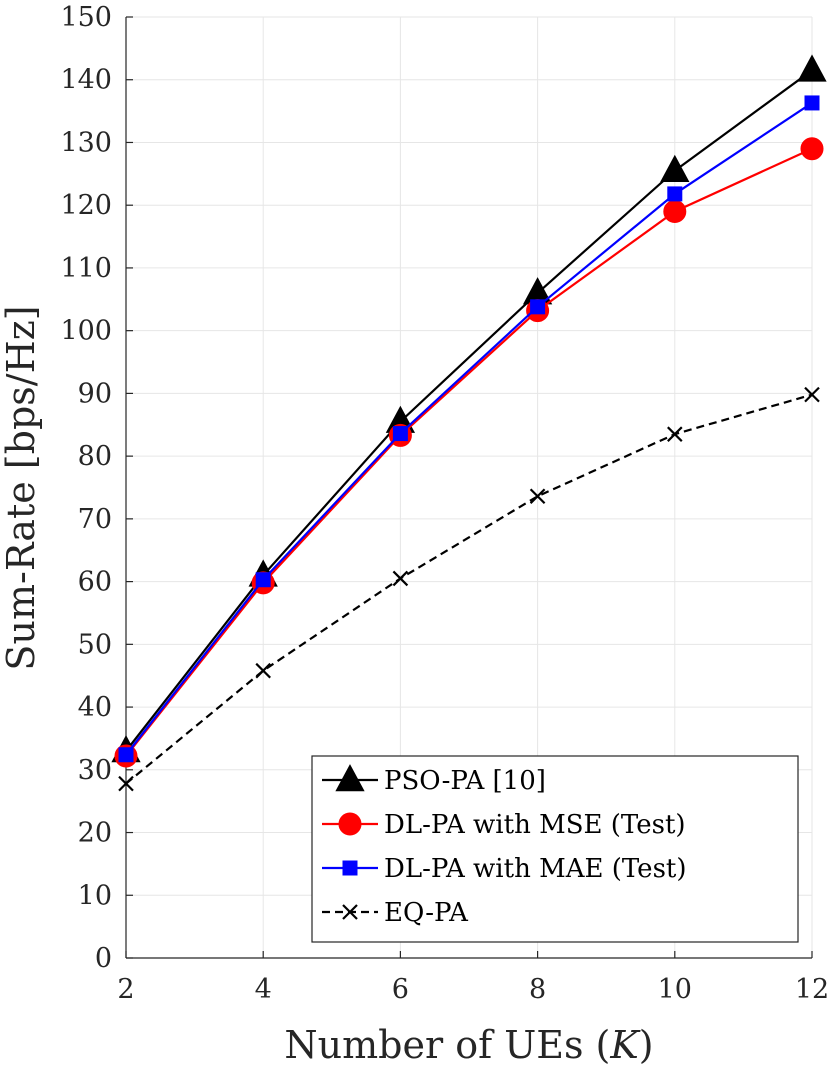 This screenshot has width=830, height=1070. I want to click on y-tick-label: 50, so click(95, 644).